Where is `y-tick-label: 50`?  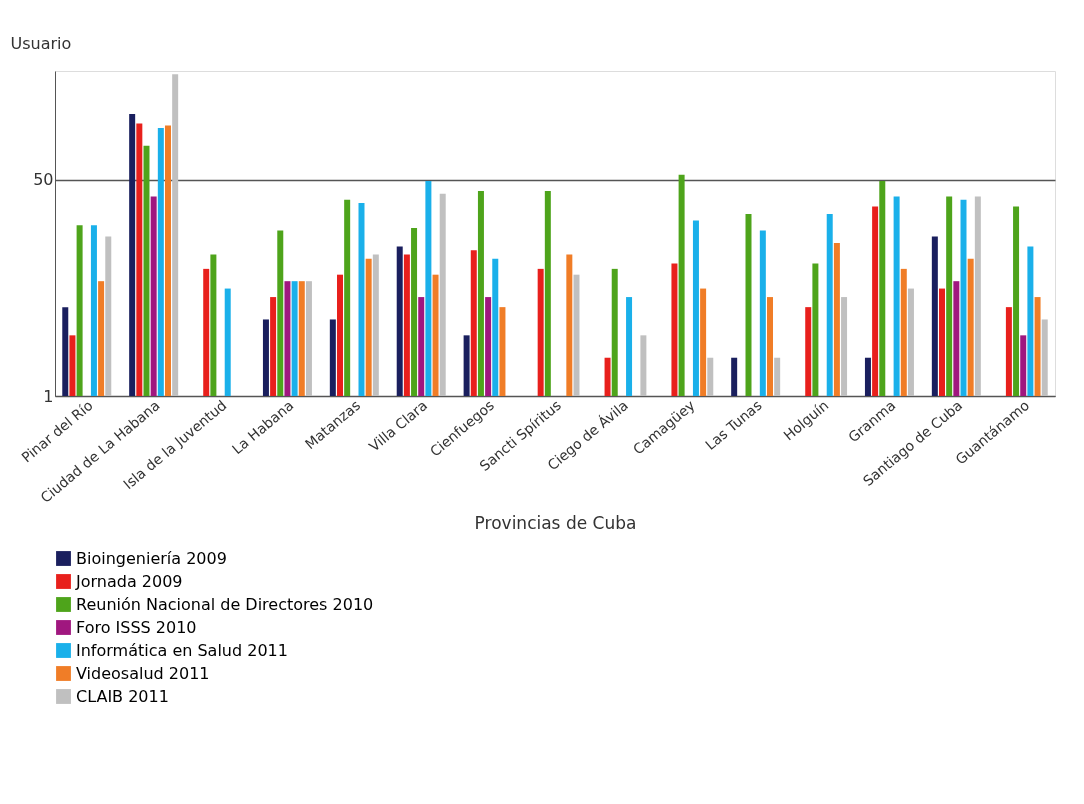
y-tick-label: 50 is located at coordinates (43, 180).